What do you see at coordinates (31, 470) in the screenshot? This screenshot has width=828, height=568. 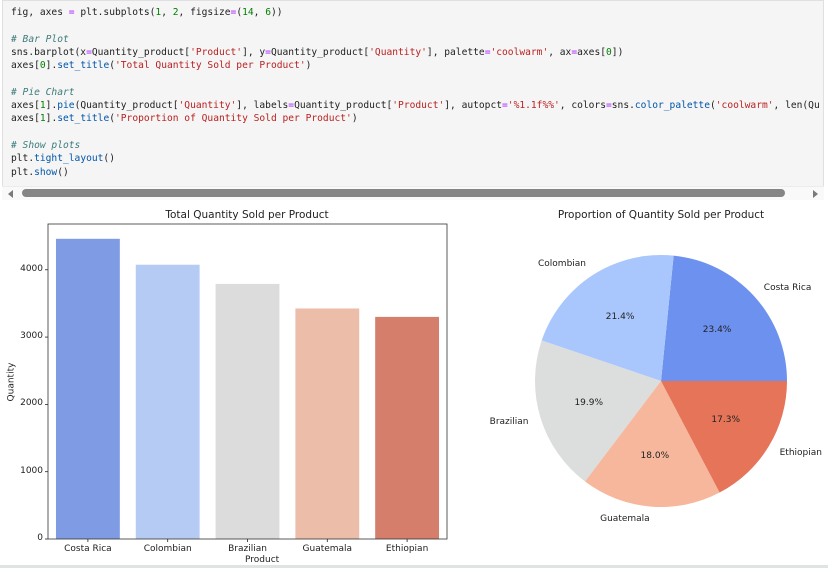 I see `y-tick-label: 1000` at bounding box center [31, 470].